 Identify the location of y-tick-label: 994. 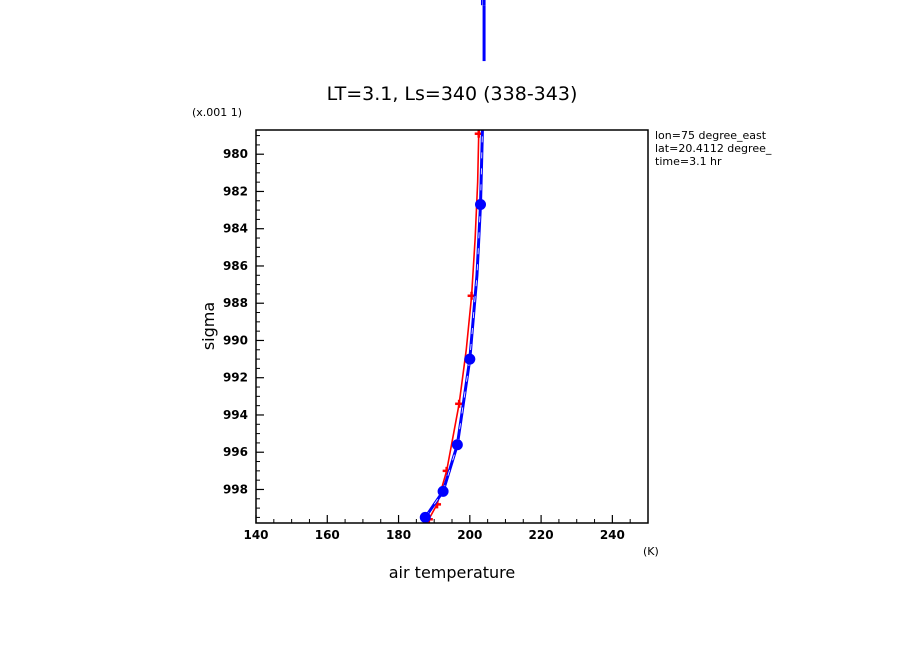
(235, 415).